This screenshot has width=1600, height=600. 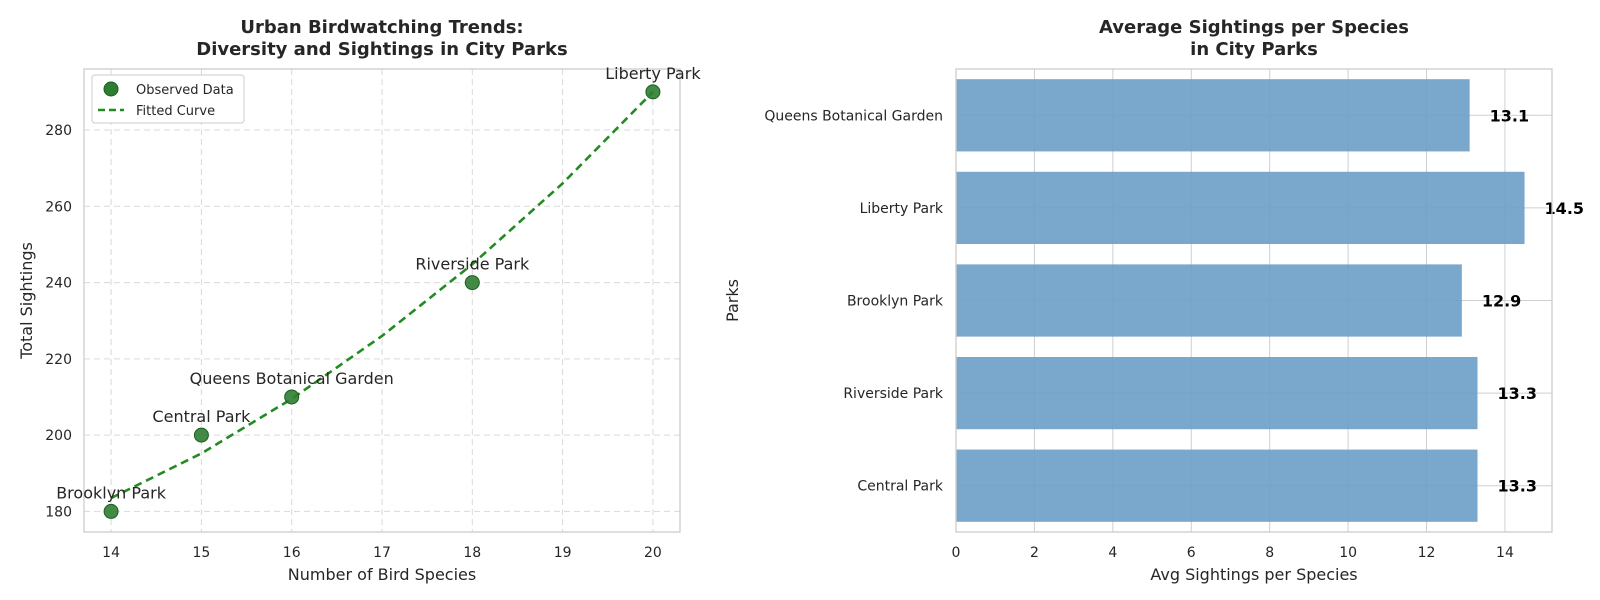 What do you see at coordinates (1254, 27) in the screenshot?
I see `bar-title-line: Average Sightings per Species` at bounding box center [1254, 27].